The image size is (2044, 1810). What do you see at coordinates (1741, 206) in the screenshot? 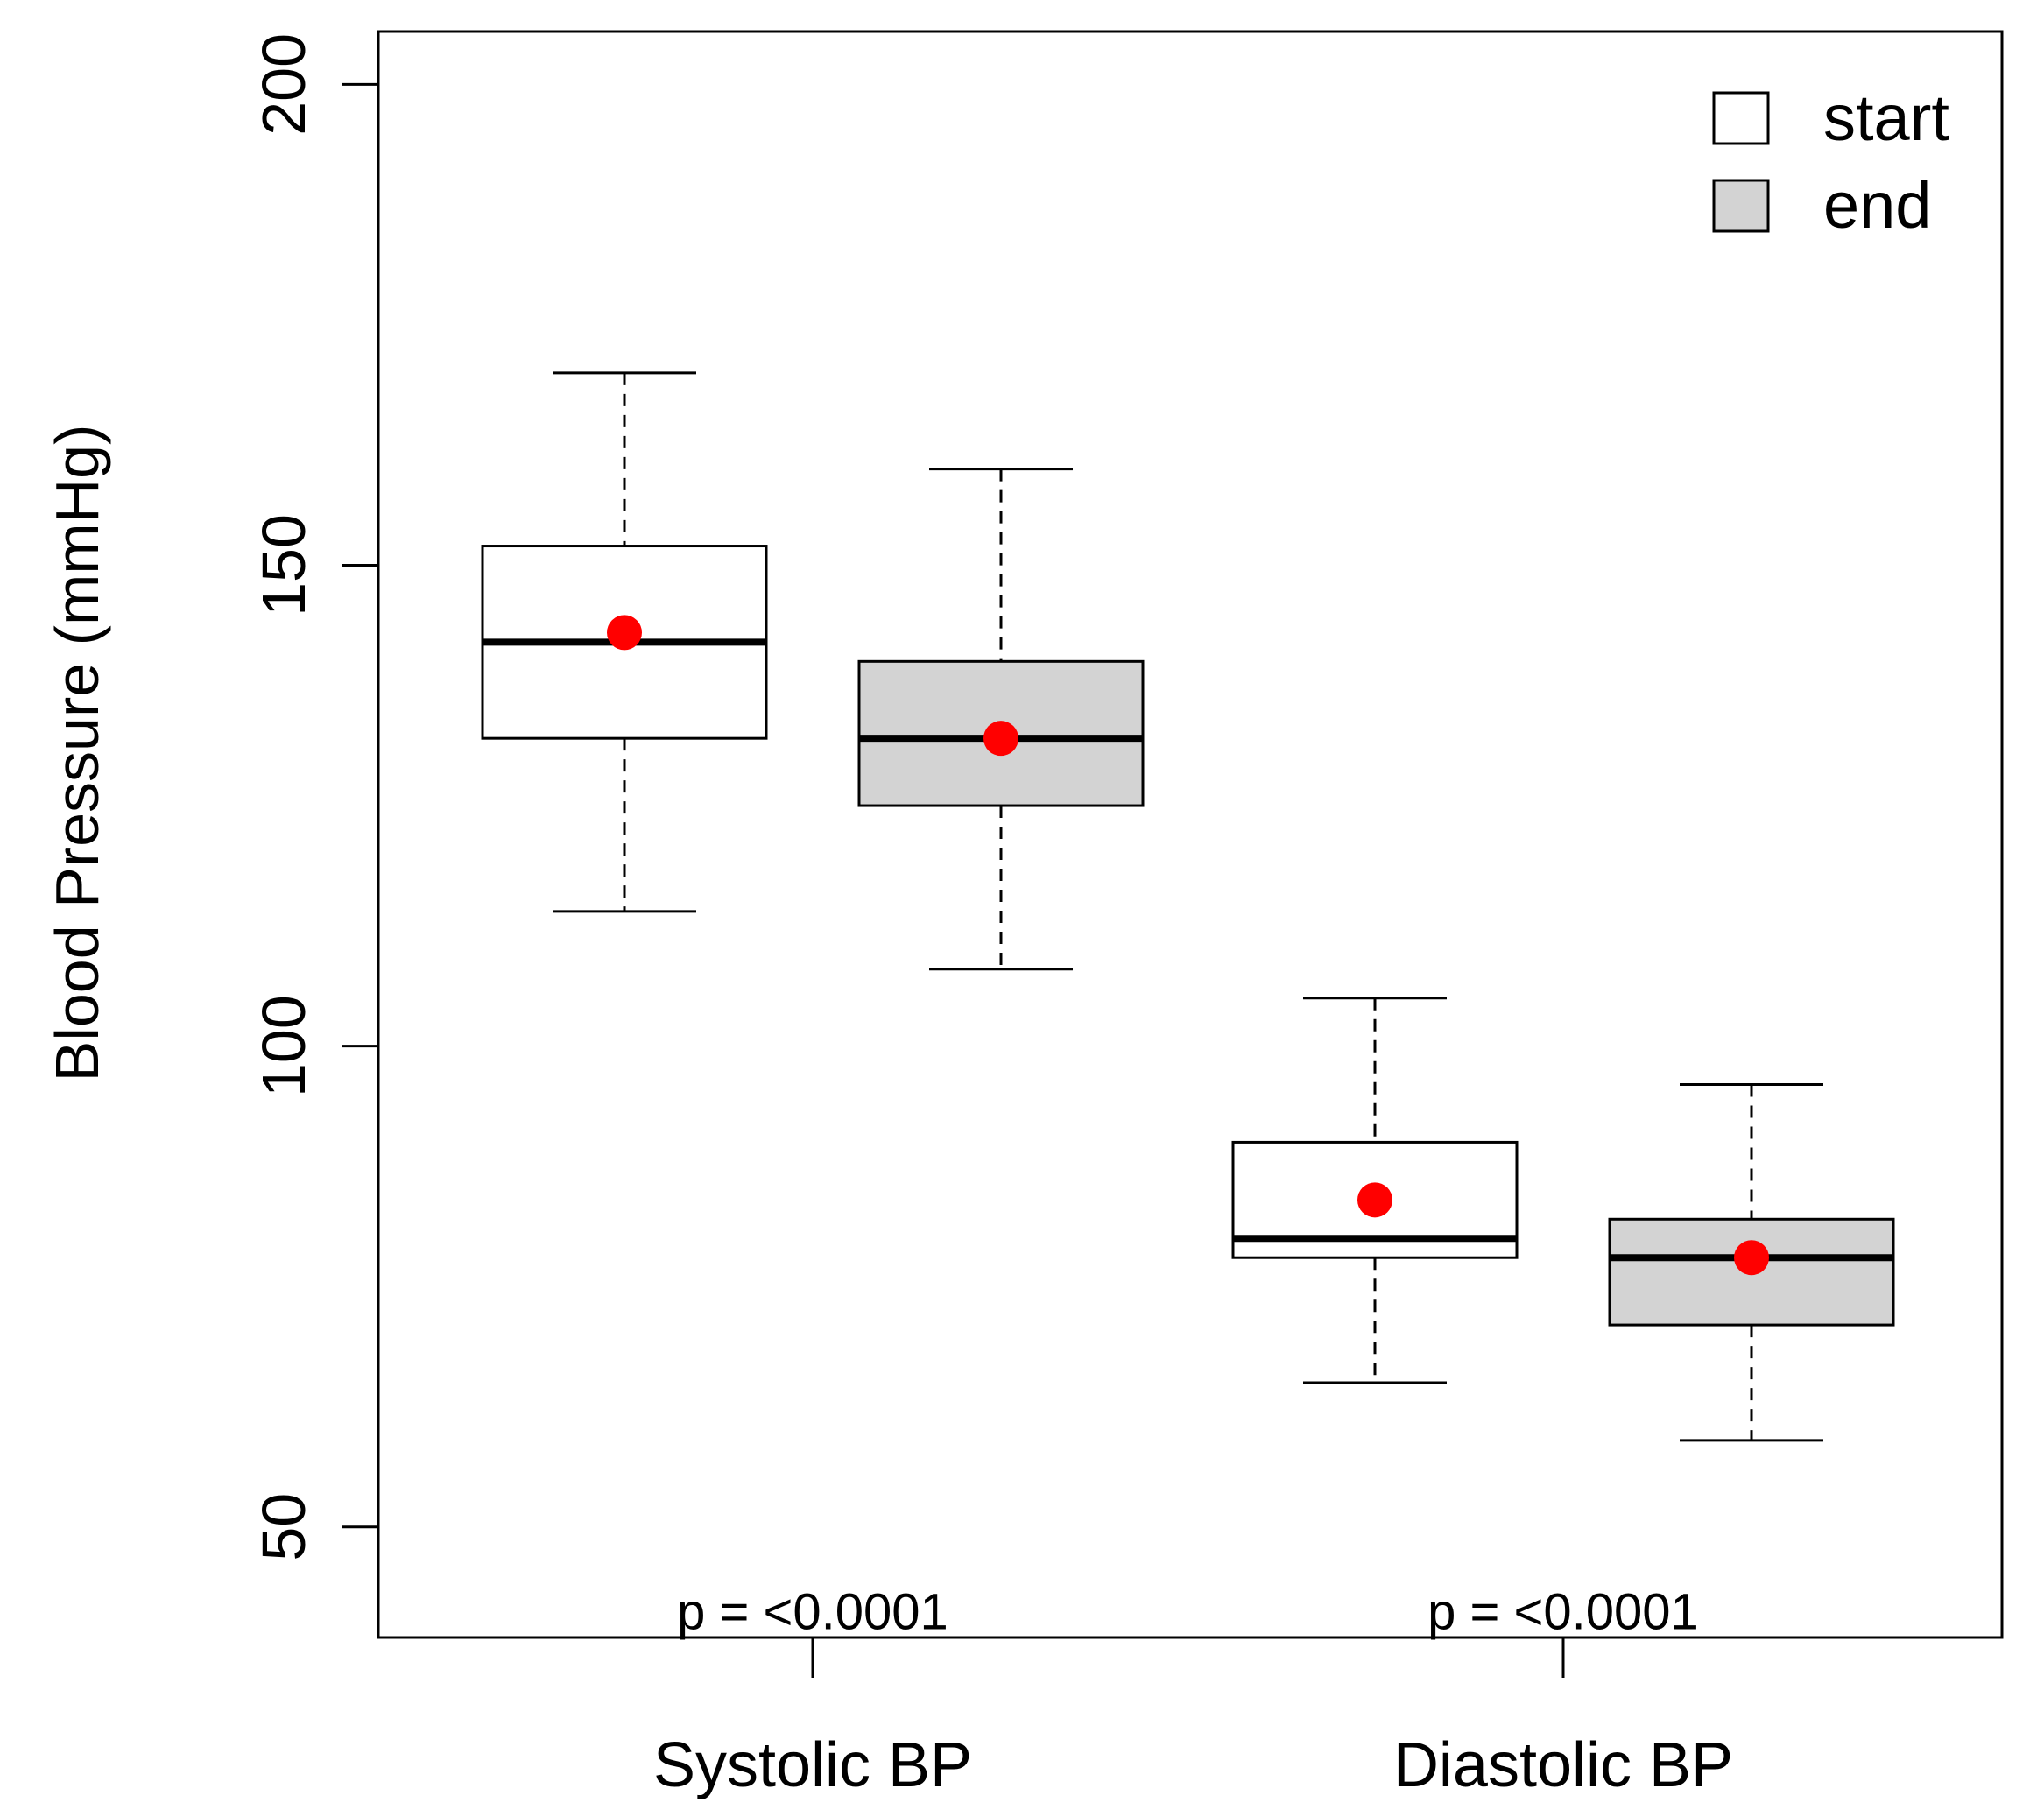
I see `legend-swatch-end` at bounding box center [1741, 206].